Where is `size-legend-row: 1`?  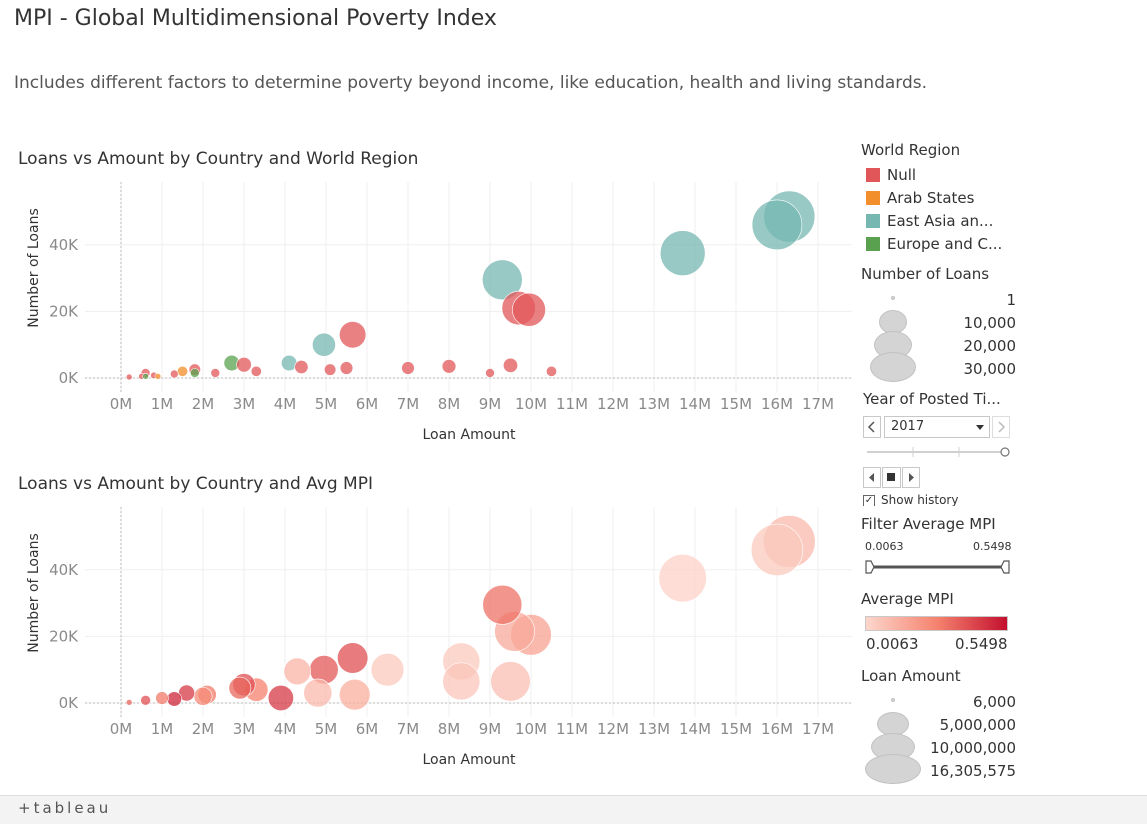
size-legend-row: 1 is located at coordinates (941, 300).